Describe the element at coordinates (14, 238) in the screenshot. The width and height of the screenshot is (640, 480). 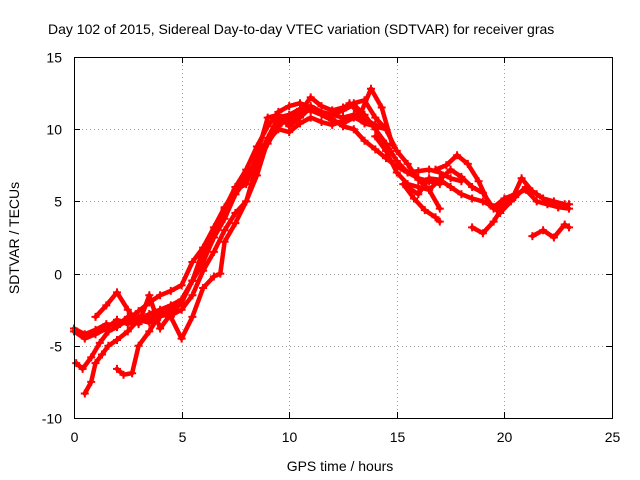
I see `y-axis-label: SDTVAR / TECUs` at that location.